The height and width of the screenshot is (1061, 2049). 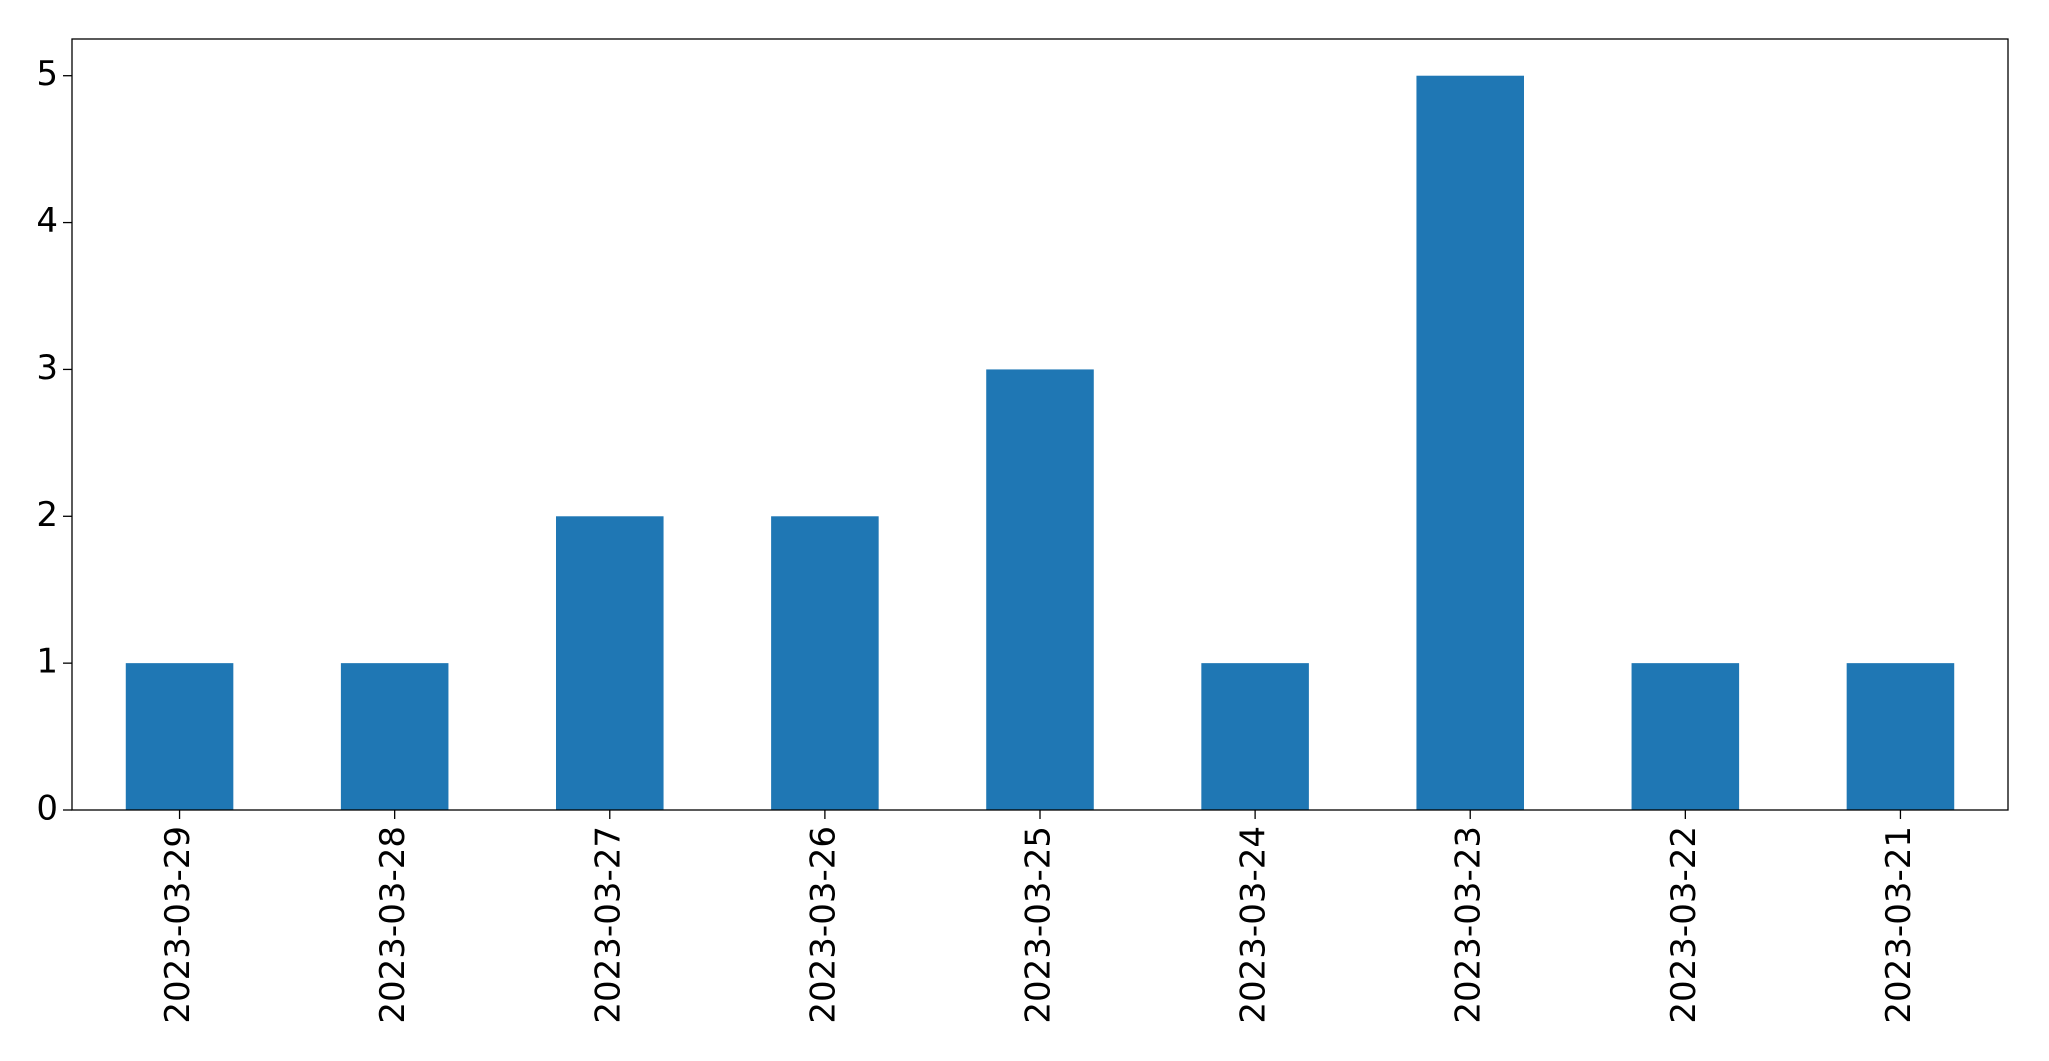 What do you see at coordinates (1684, 925) in the screenshot?
I see `x-tick-label: 2023-03-22` at bounding box center [1684, 925].